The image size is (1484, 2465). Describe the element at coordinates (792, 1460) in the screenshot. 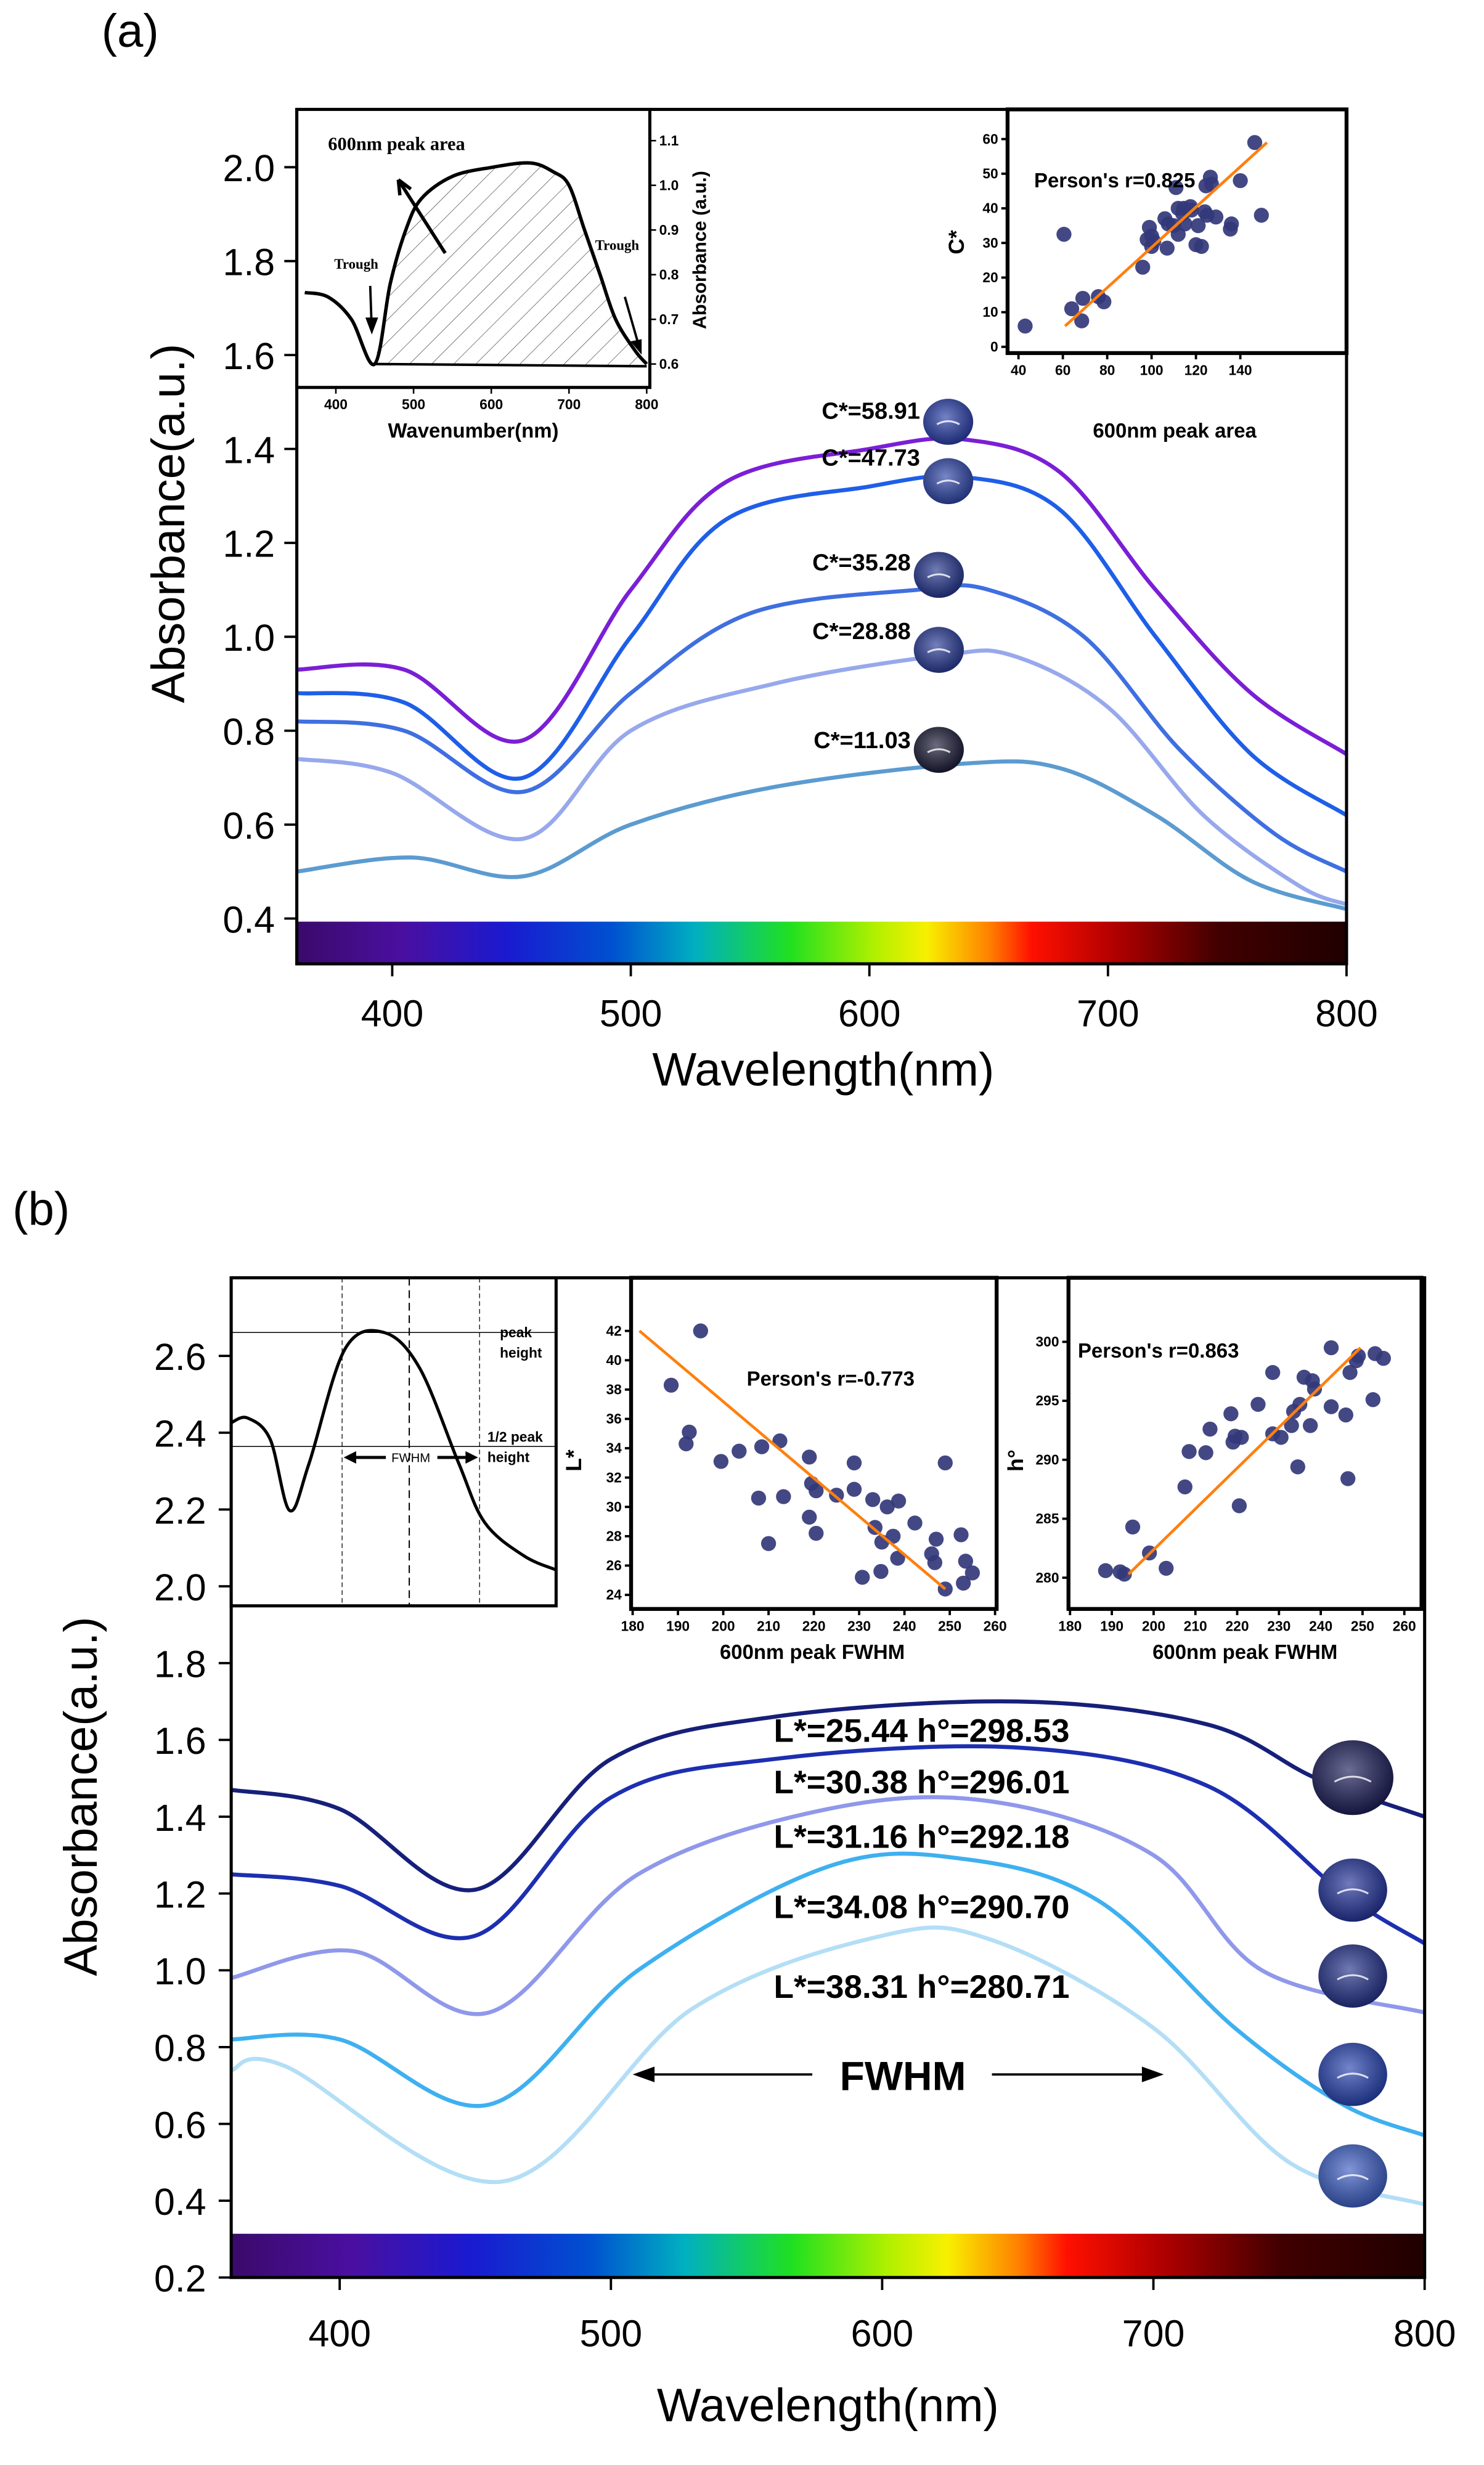

I see `fit-line` at that location.